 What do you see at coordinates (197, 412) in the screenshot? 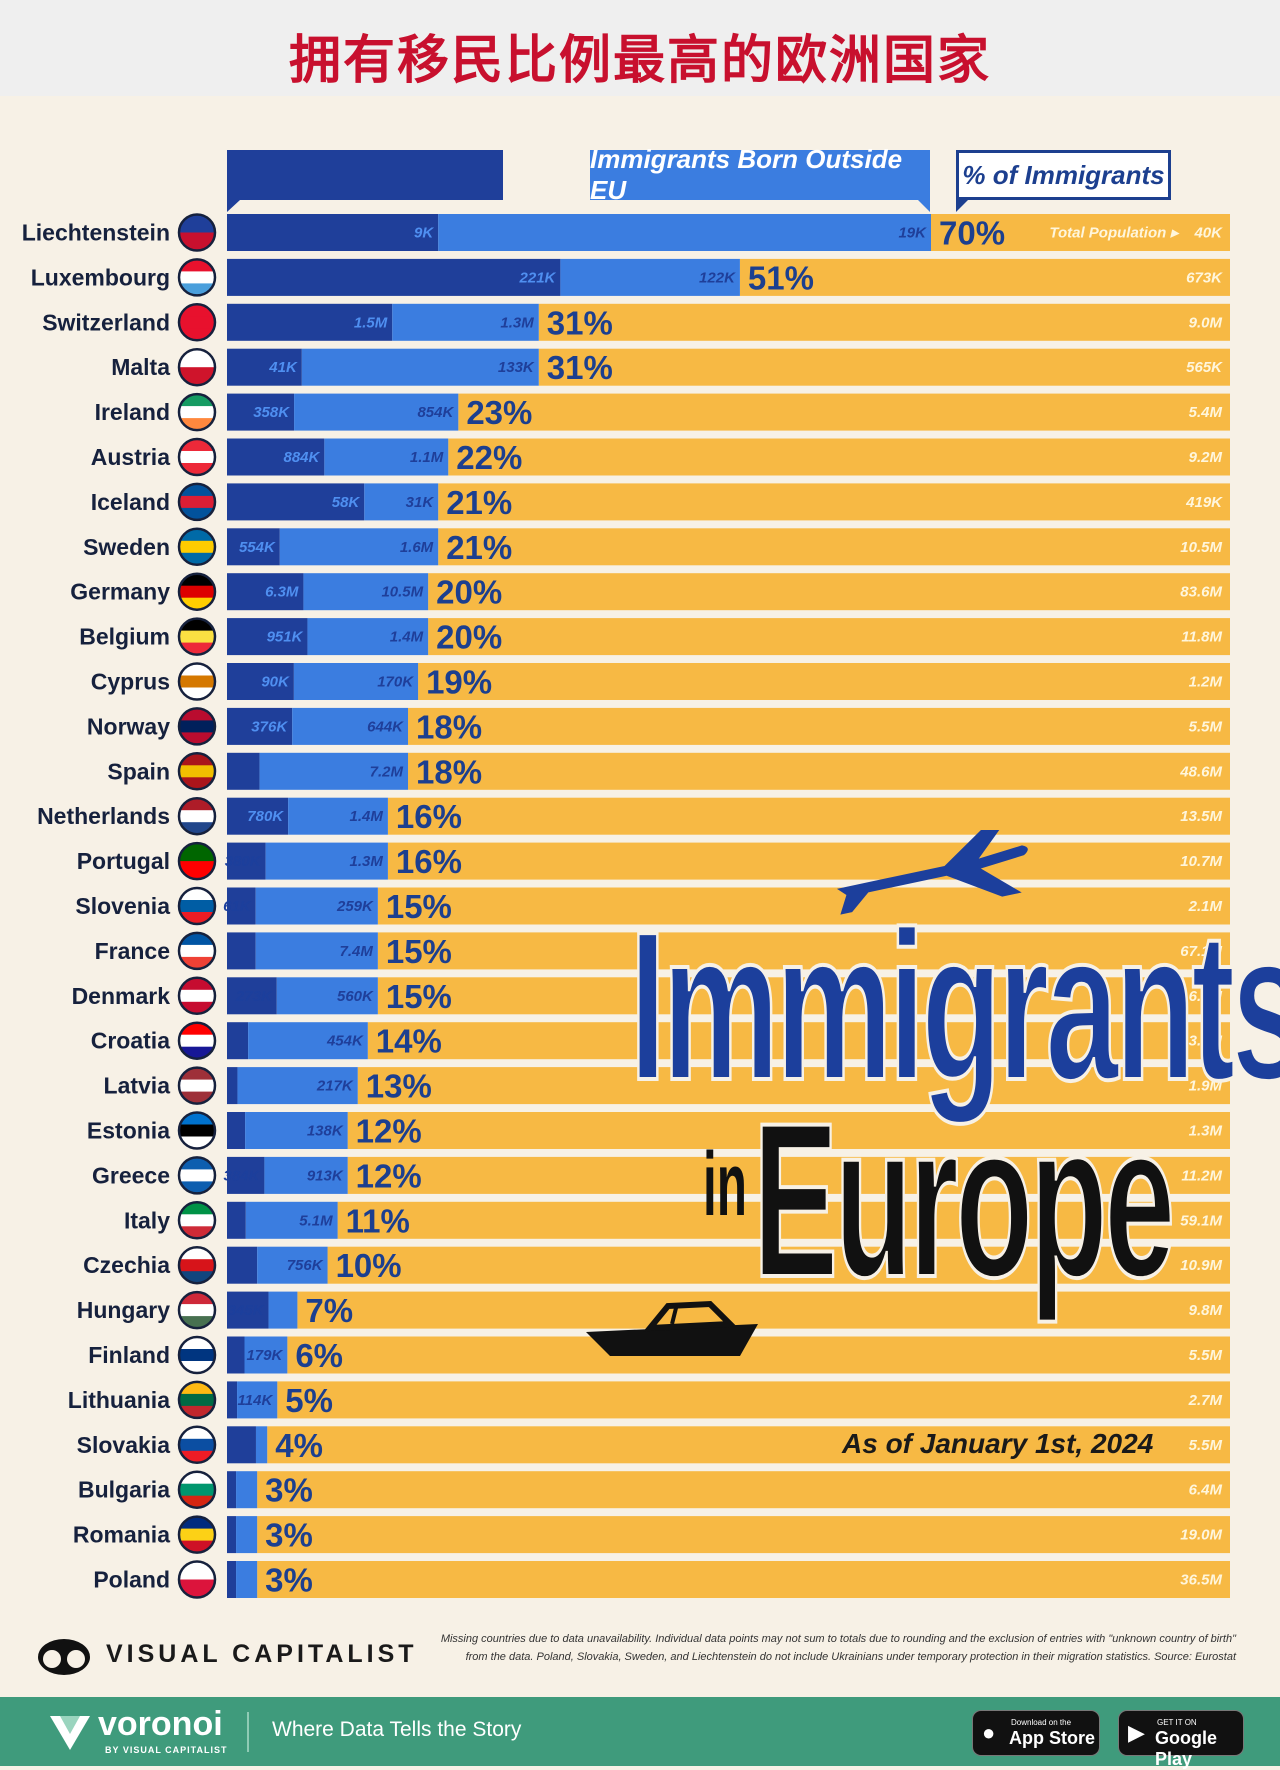
I see `flag-ireland-icon` at bounding box center [197, 412].